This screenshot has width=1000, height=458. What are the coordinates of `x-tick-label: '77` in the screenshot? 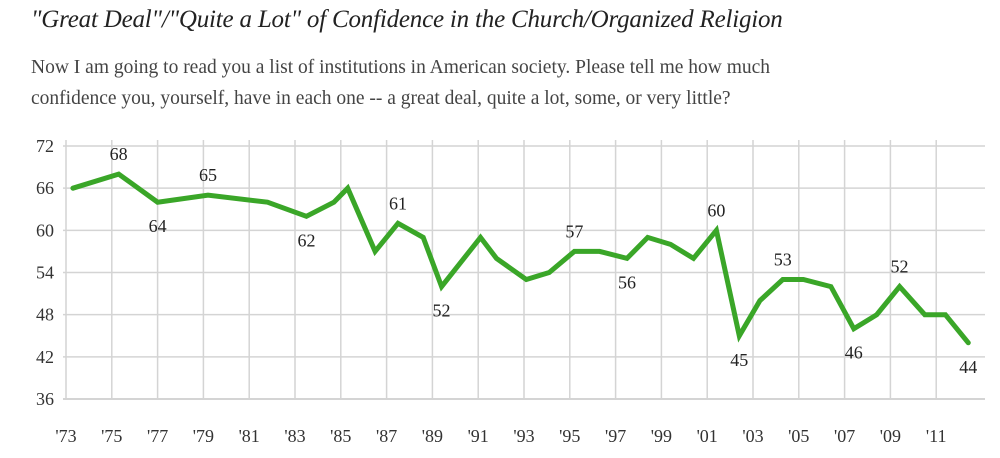 It's located at (157, 436).